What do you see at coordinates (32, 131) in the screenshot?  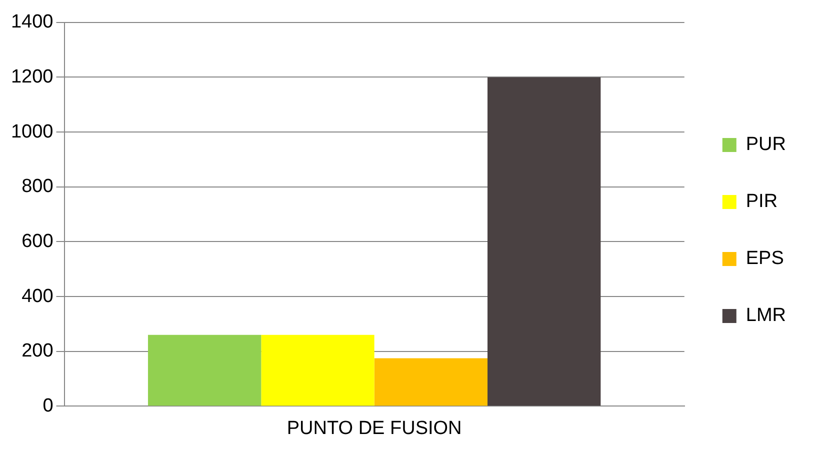 I see `y-tick-label: 1000` at bounding box center [32, 131].